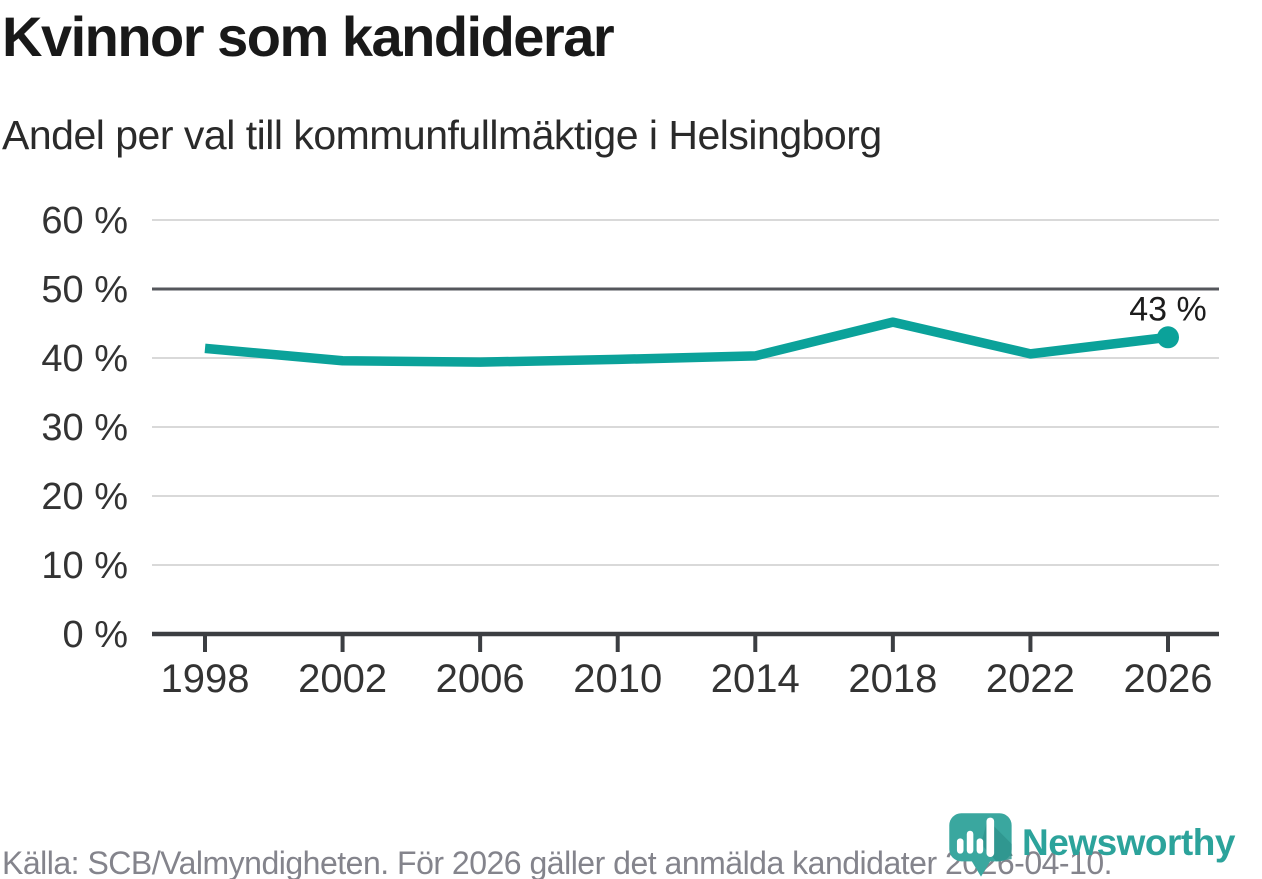 Image resolution: width=1262 pixels, height=879 pixels. I want to click on x-axis-labels: 1998 2002 2006 2010 2014 2018 2022 2026, so click(687, 679).